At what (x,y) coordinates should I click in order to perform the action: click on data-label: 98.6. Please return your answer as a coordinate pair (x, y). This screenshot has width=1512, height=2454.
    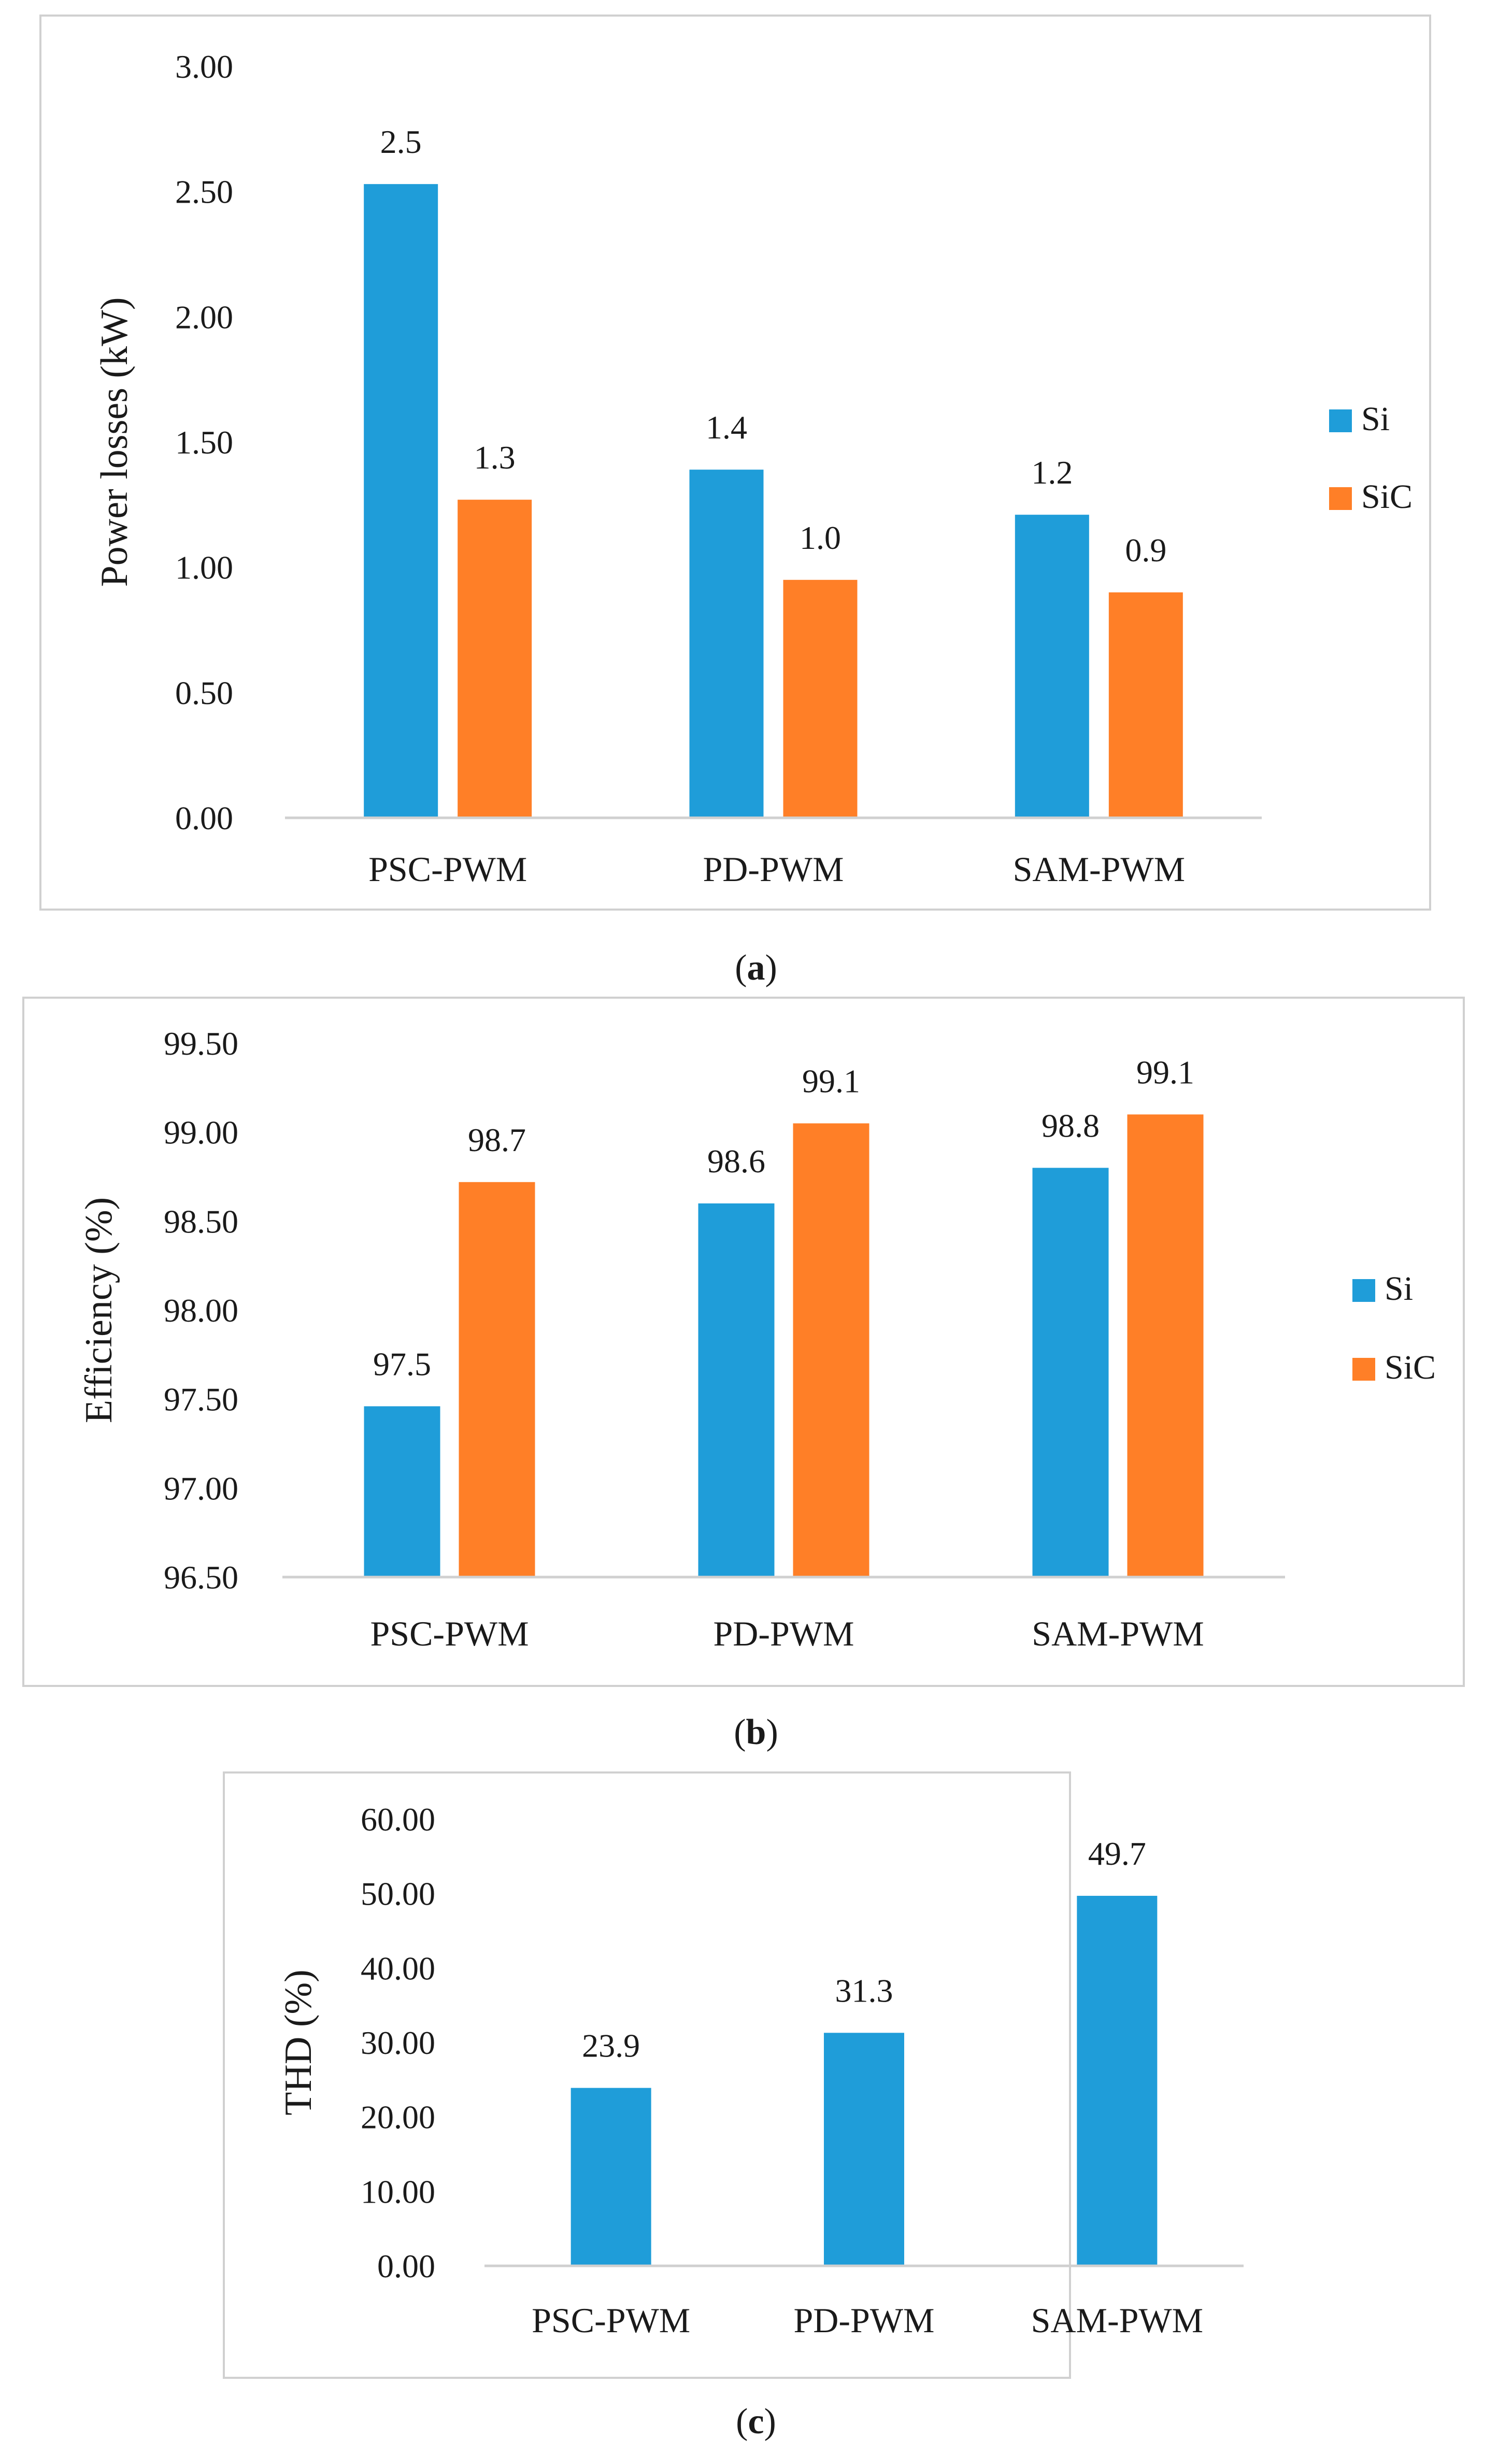
    Looking at the image, I should click on (736, 1161).